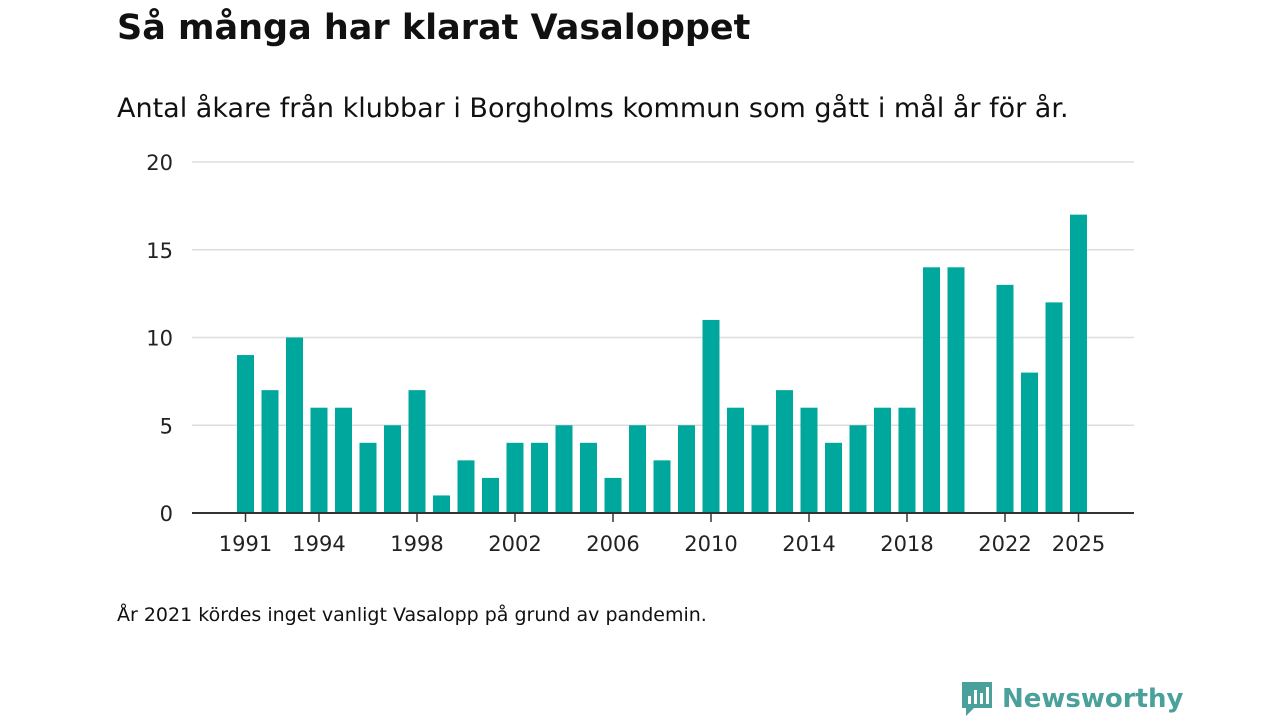  What do you see at coordinates (808, 544) in the screenshot?
I see `x-tick-label: 2014` at bounding box center [808, 544].